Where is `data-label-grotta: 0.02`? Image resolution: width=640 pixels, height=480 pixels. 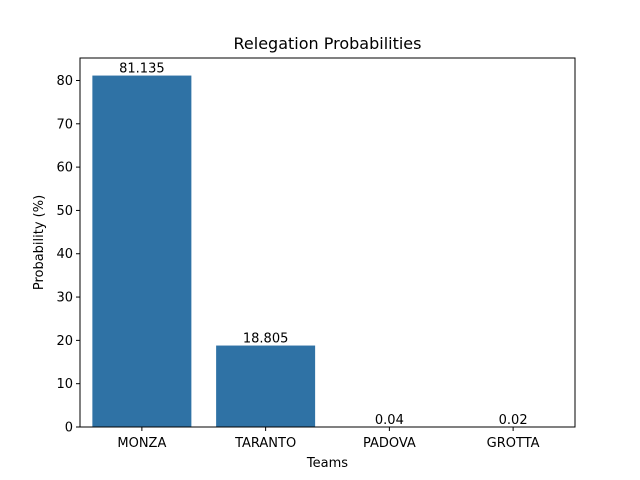 data-label-grotta: 0.02 is located at coordinates (513, 420).